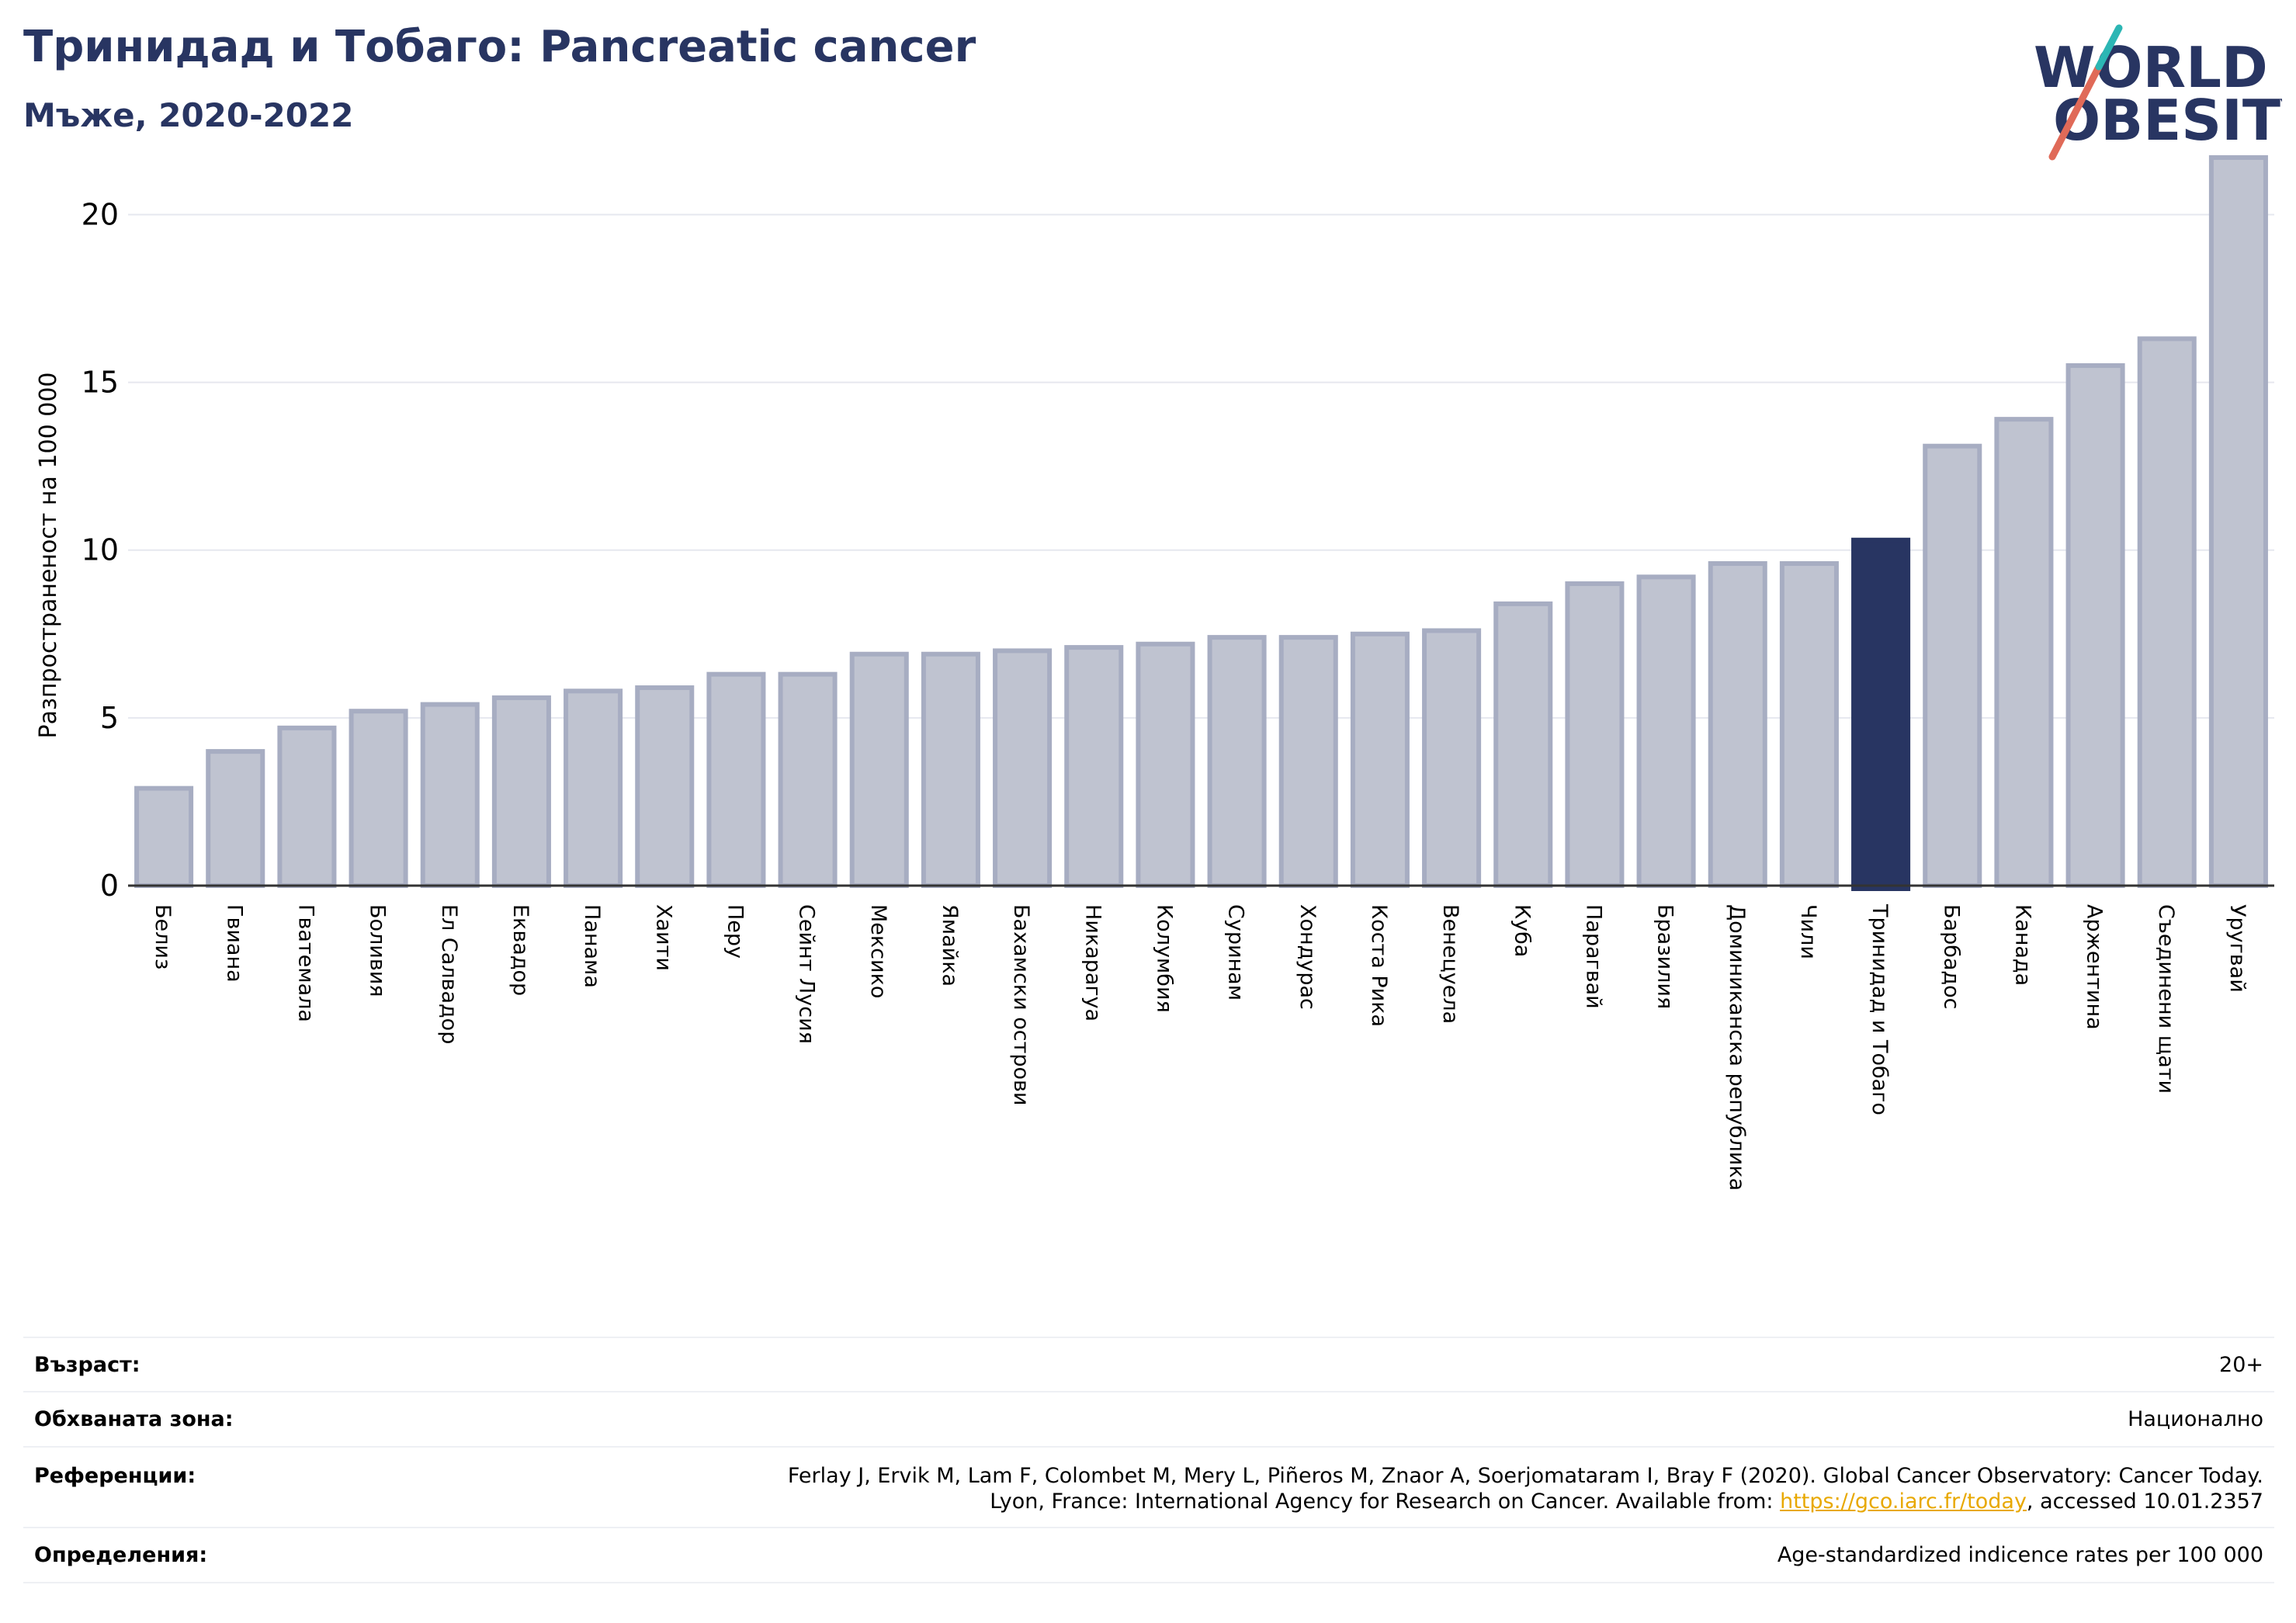 This screenshot has height=1623, width=2296. Describe the element at coordinates (163, 936) in the screenshot. I see `x-tick-label: Белиз` at that location.